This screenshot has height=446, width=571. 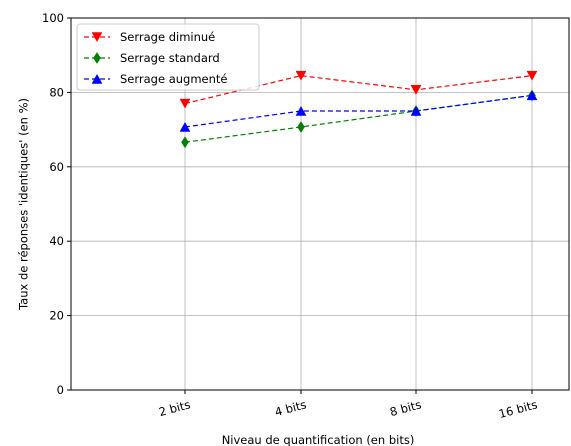 What do you see at coordinates (56, 92) in the screenshot?
I see `y-tick-label: 80` at bounding box center [56, 92].